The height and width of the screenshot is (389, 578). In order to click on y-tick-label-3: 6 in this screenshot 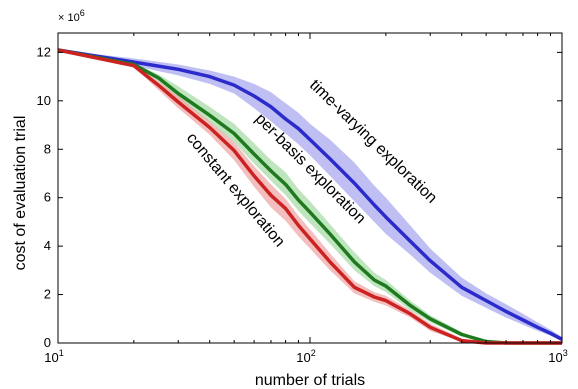, I will do `click(47, 197)`.